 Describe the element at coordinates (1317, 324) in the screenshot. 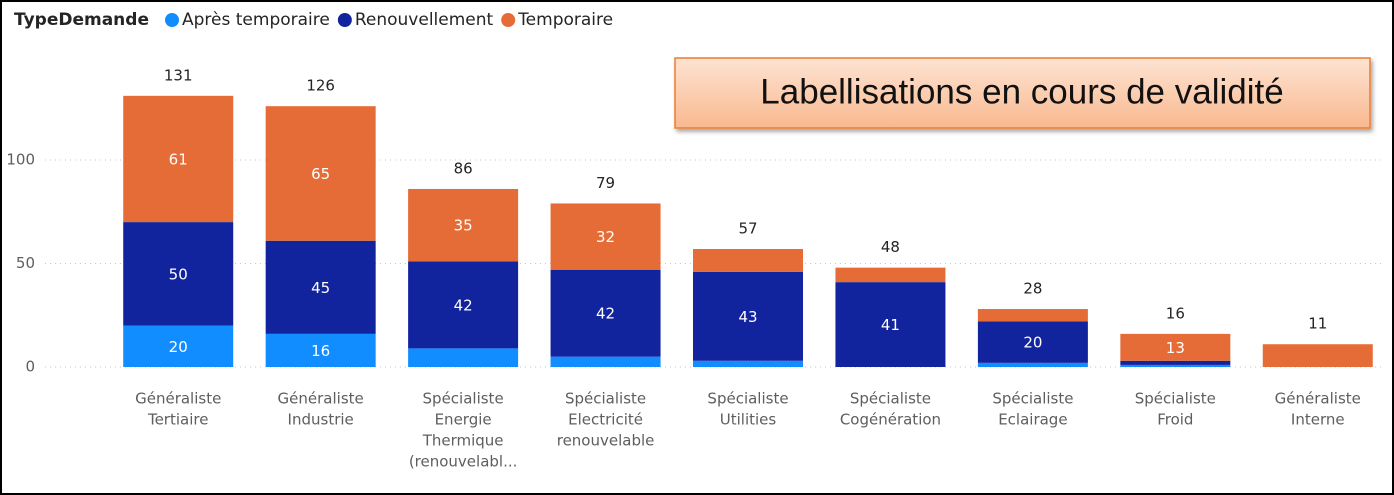

I see `total-label: 11` at that location.